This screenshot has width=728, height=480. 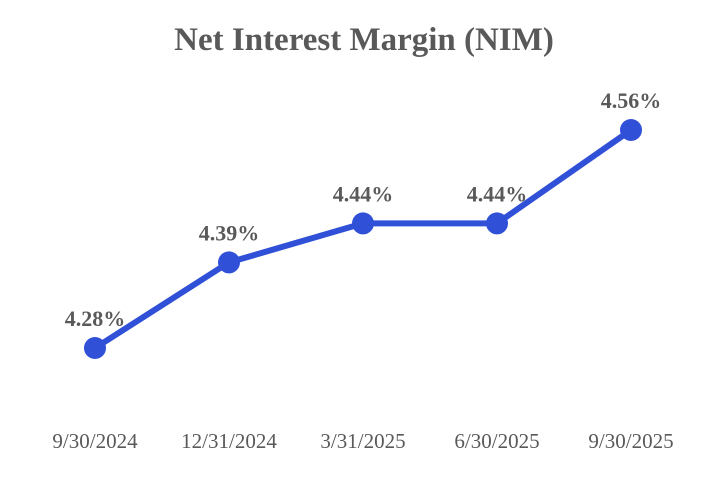 I want to click on x-axis-label: 9/30/2024, so click(x=95, y=441).